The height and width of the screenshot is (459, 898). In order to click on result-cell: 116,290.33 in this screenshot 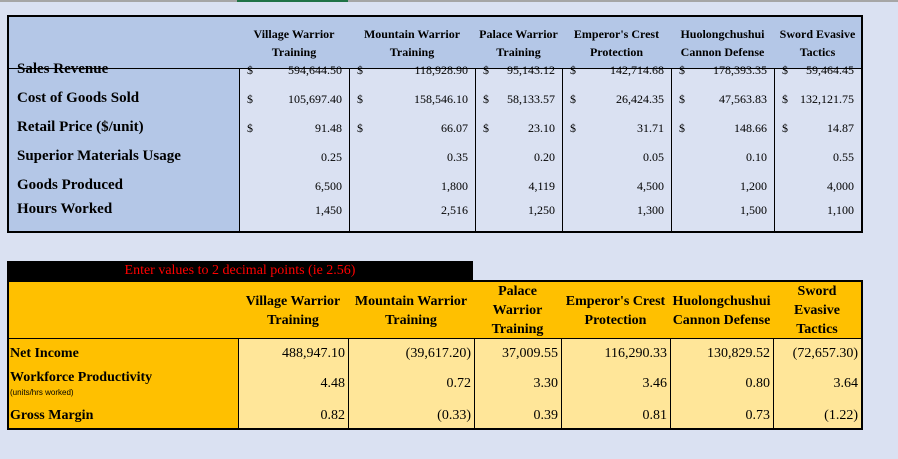, I will do `click(635, 353)`.